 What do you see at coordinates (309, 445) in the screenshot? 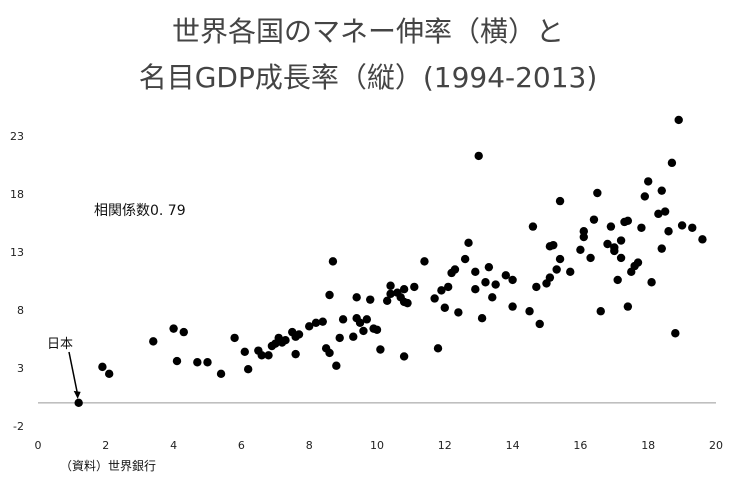
I see `x-tick-label: 8` at bounding box center [309, 445].